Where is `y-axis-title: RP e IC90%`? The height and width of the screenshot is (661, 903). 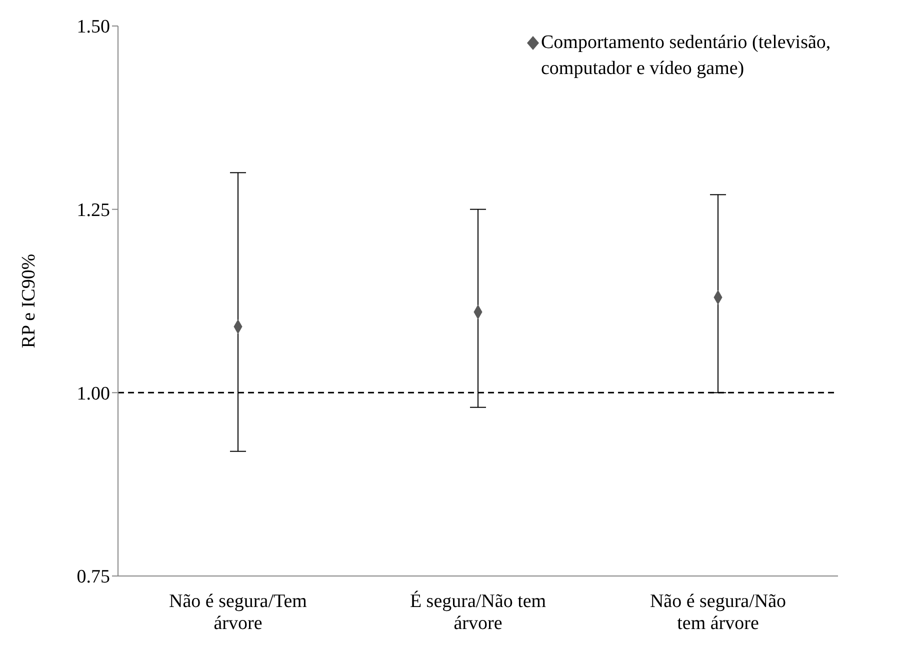 y-axis-title: RP e IC90% is located at coordinates (29, 301).